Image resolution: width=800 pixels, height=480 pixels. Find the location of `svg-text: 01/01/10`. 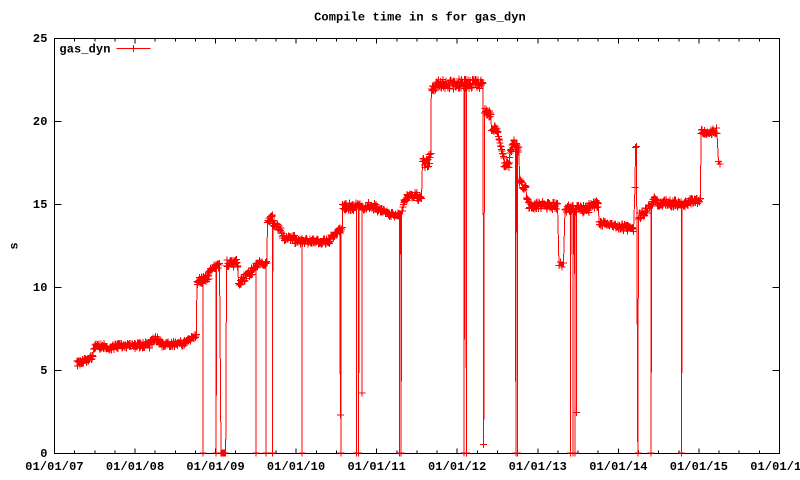

svg-text: 01/01/10 is located at coordinates (296, 467).